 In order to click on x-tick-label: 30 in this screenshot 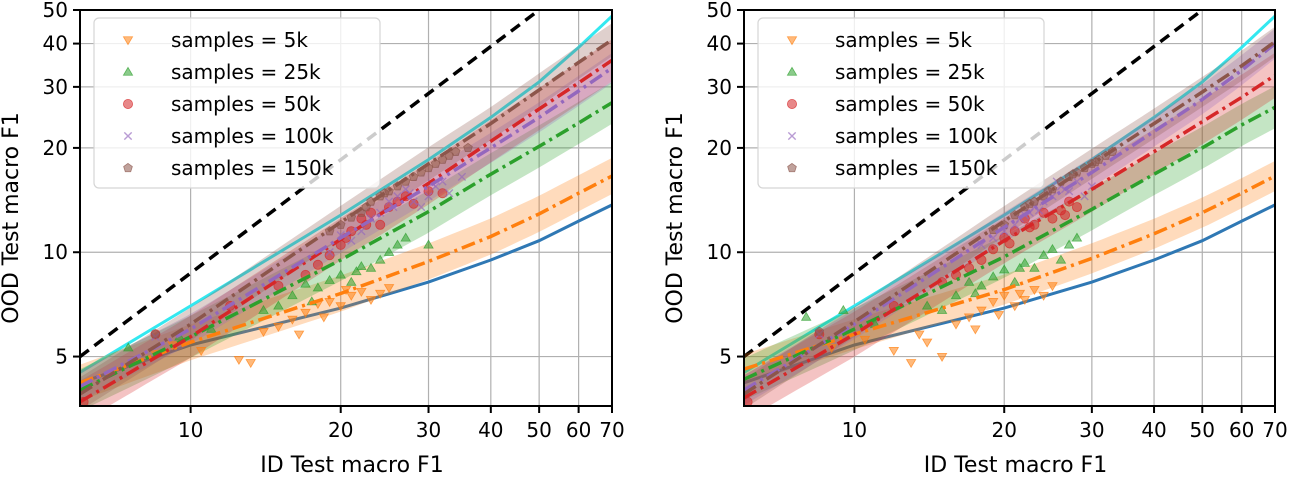, I will do `click(428, 430)`.